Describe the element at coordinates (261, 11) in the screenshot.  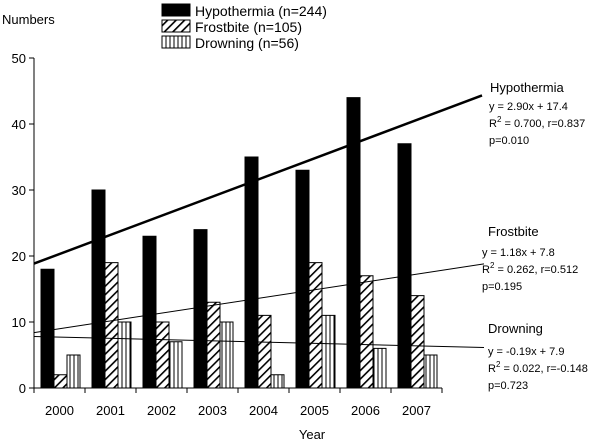
I see `legend-label-hypothermia: Hypothermia (n=244)` at that location.